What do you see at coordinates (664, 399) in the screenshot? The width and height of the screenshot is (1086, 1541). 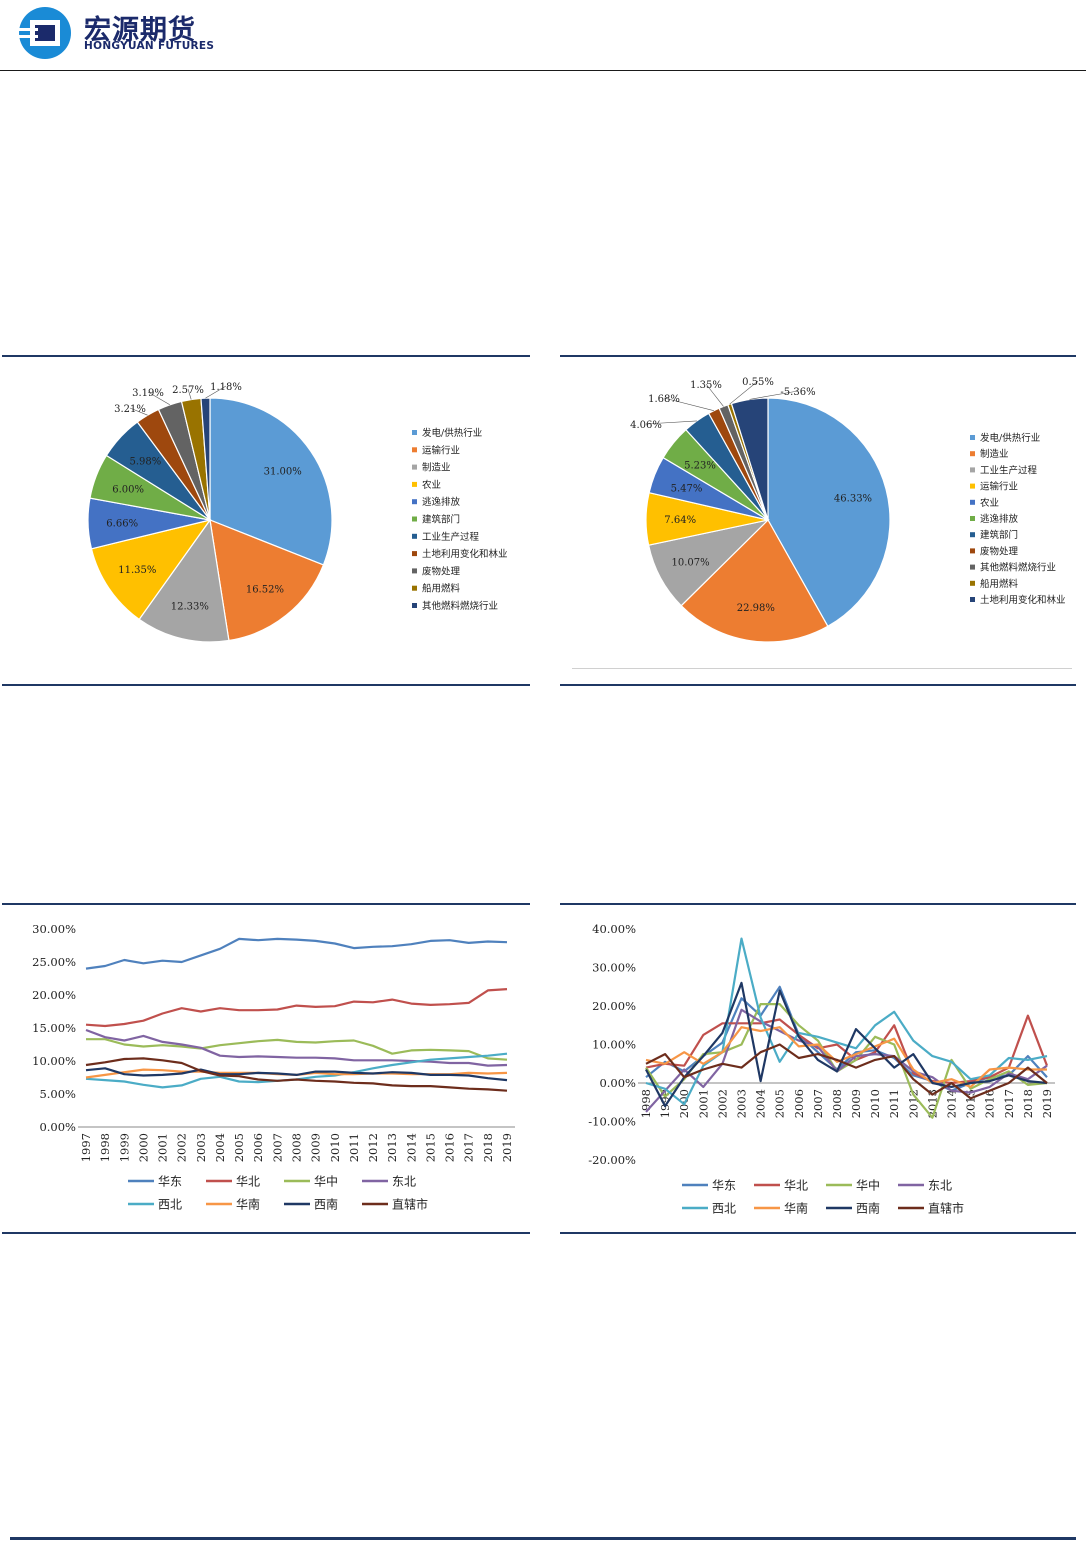 I see `pie-value-label: 1.68%` at bounding box center [664, 399].